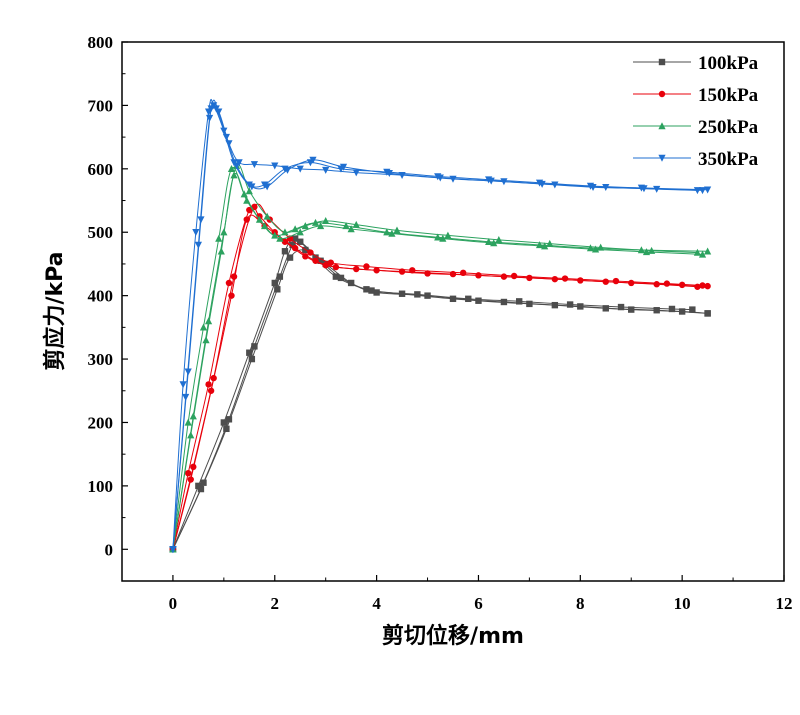 This screenshot has height=715, width=800. Describe the element at coordinates (728, 127) in the screenshot. I see `legend-label: 250kPa` at that location.